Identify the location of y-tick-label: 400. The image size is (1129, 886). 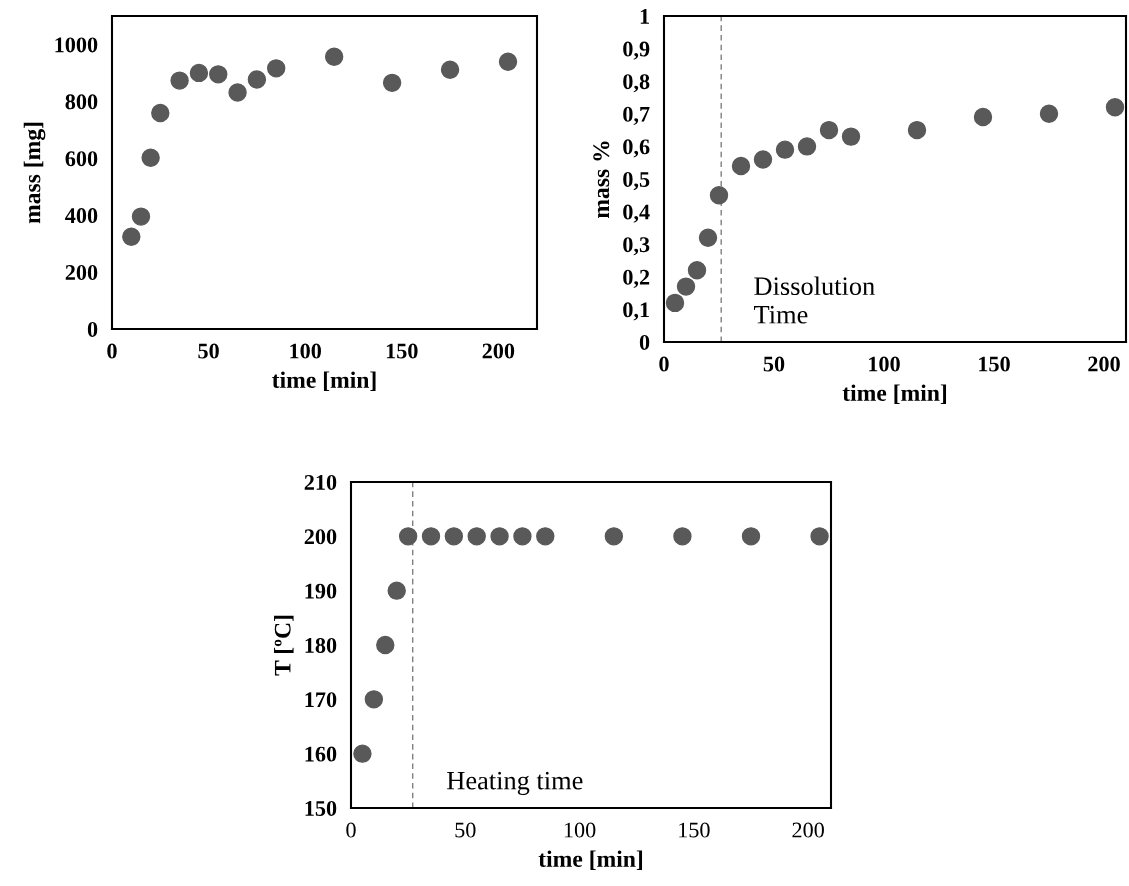
(81, 216).